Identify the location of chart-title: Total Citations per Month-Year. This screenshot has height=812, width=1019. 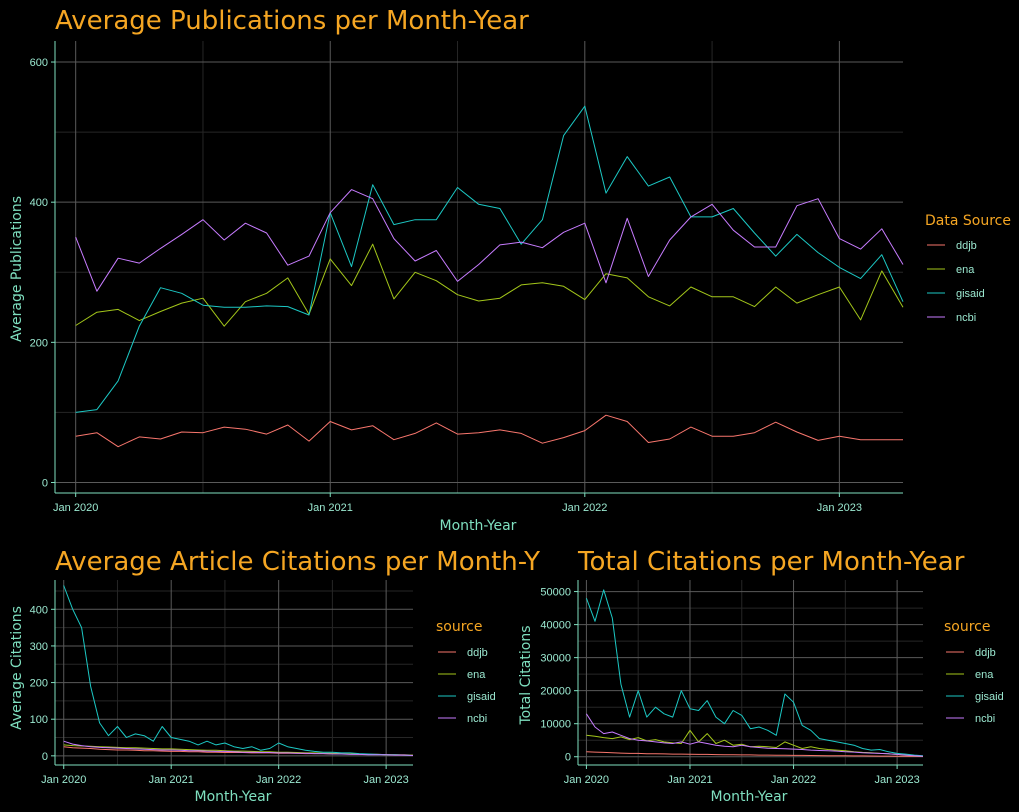
(771, 562).